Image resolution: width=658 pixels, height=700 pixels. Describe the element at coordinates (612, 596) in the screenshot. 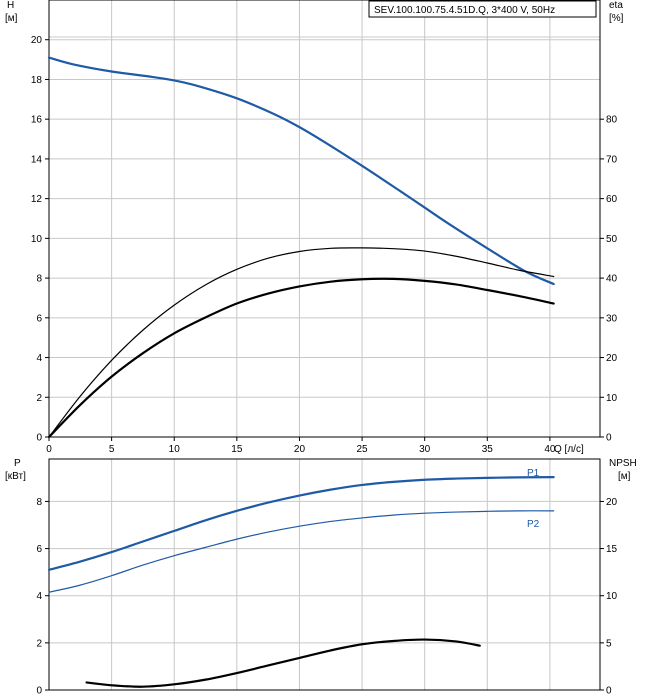

I see `bottom-ytick-right-10: 10` at that location.